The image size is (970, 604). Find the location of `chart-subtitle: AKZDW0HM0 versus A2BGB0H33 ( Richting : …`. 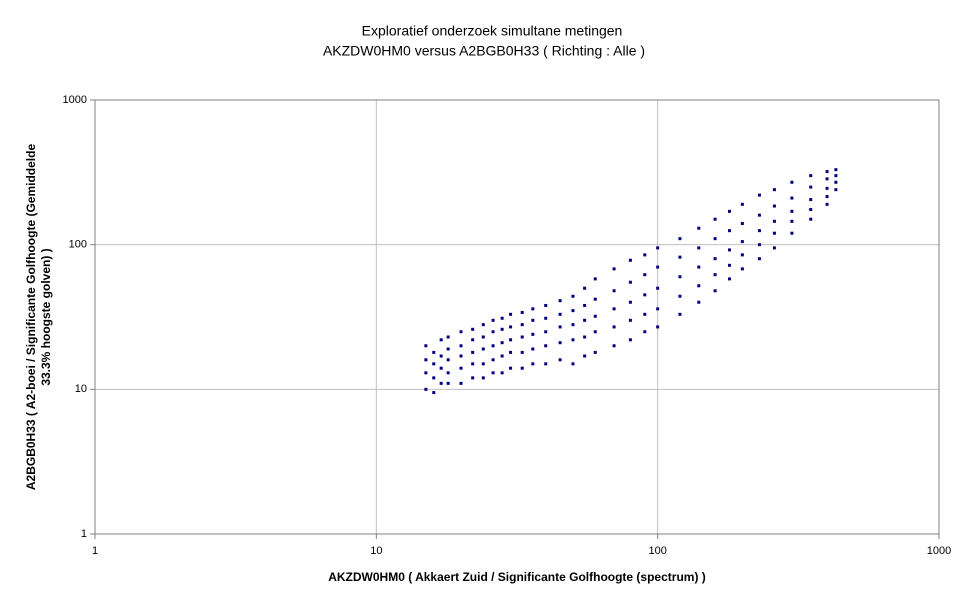

chart-subtitle: AKZDW0HM0 versus A2BGB0H33 ( Richting : … is located at coordinates (484, 51).